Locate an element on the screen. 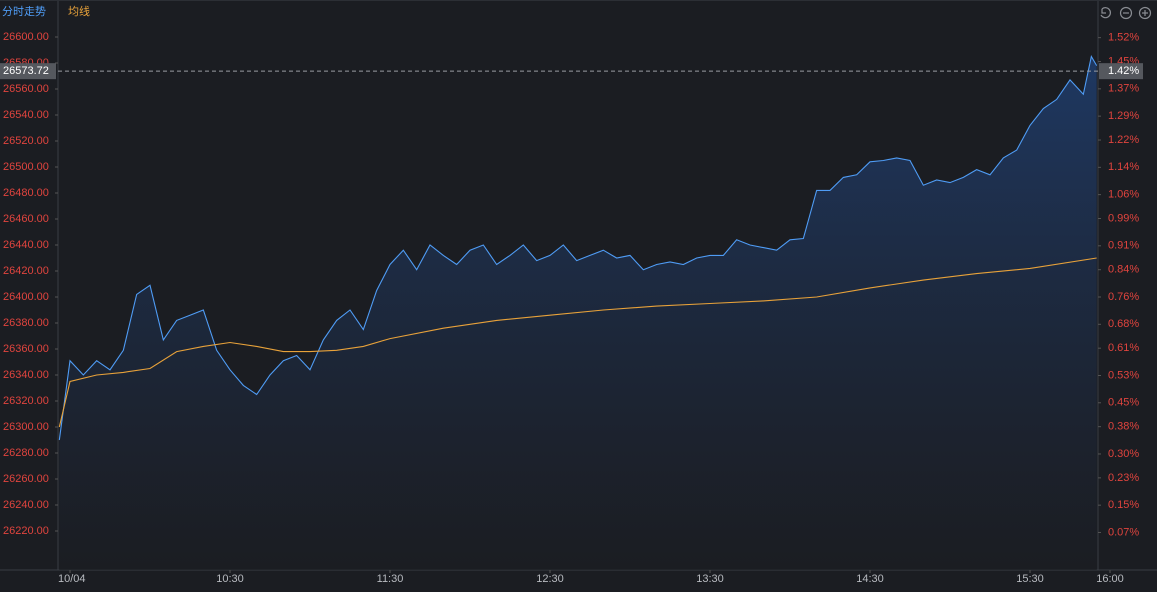 Image resolution: width=1157 pixels, height=592 pixels. y-tick-label: 26380.00 is located at coordinates (26, 323).